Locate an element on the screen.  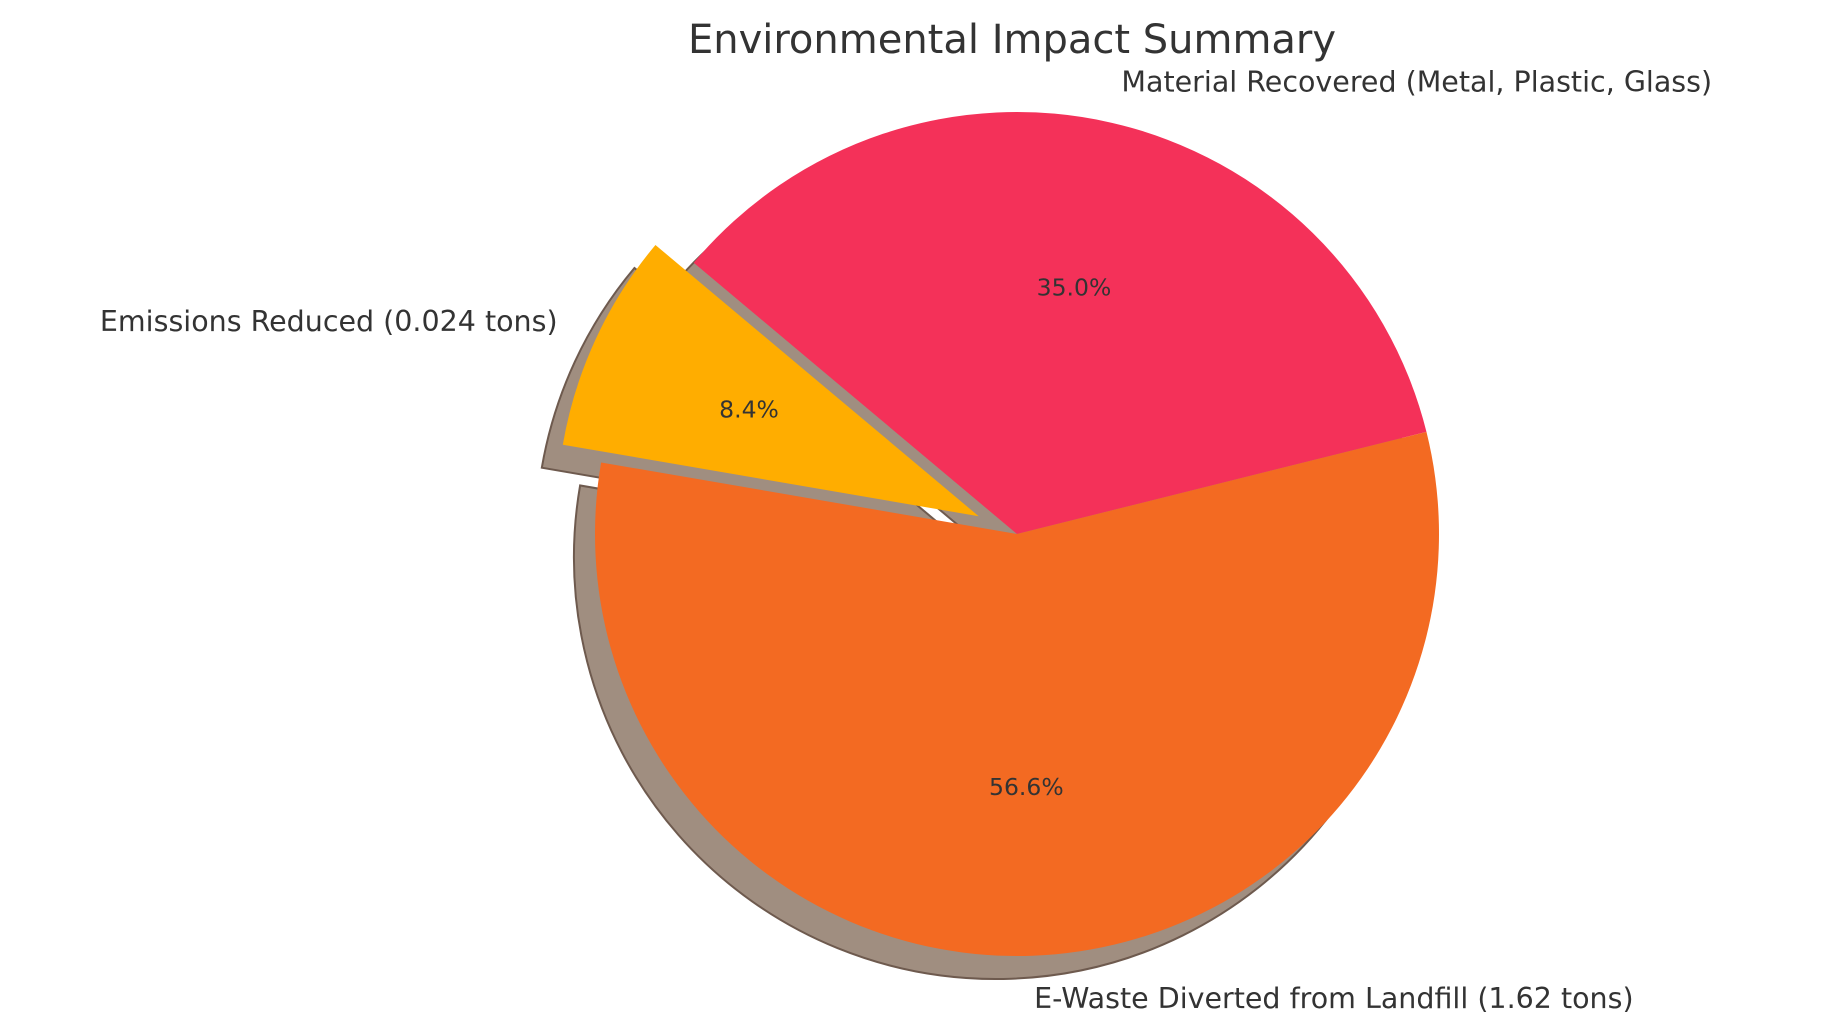
chart-title: Environmental Impact Summary is located at coordinates (1012, 40).